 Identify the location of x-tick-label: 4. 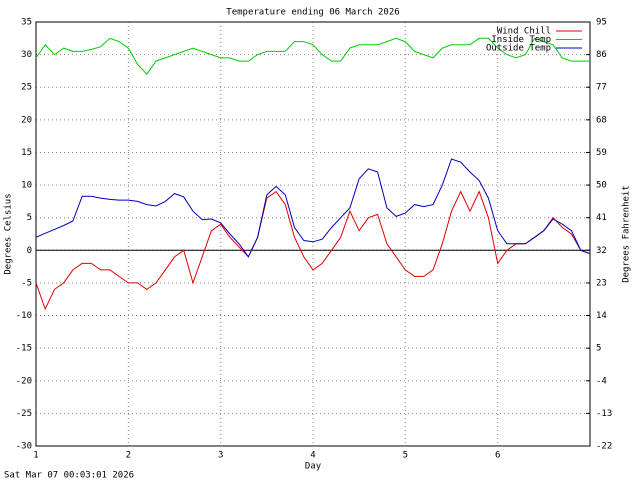
(312, 456).